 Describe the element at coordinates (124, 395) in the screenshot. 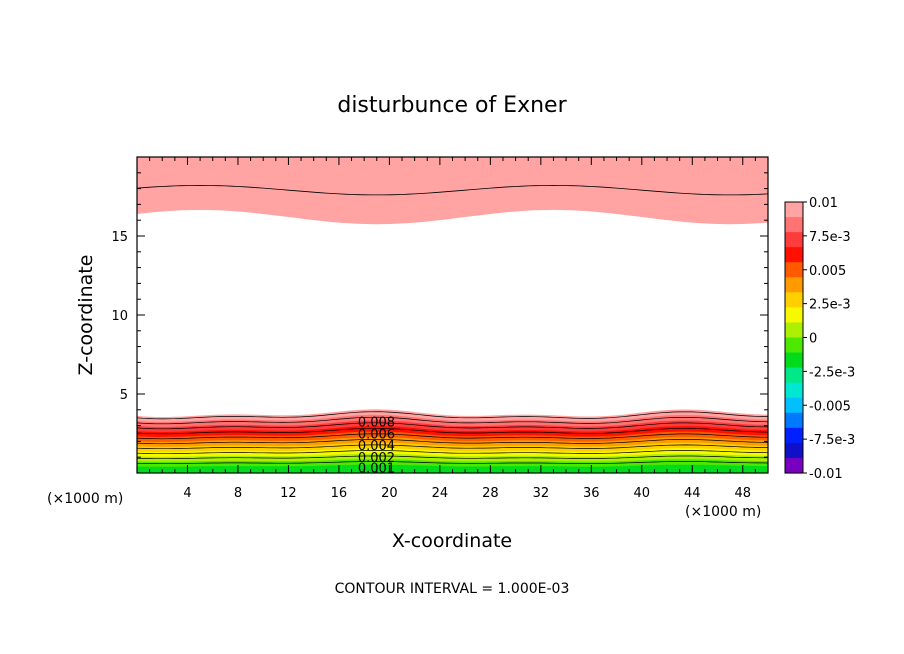

I see `y-tick-label: 5` at that location.